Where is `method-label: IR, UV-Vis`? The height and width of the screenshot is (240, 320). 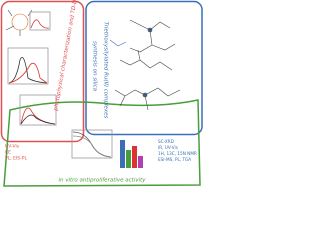
method-label: IR, UV-Vis is located at coordinates (168, 147).